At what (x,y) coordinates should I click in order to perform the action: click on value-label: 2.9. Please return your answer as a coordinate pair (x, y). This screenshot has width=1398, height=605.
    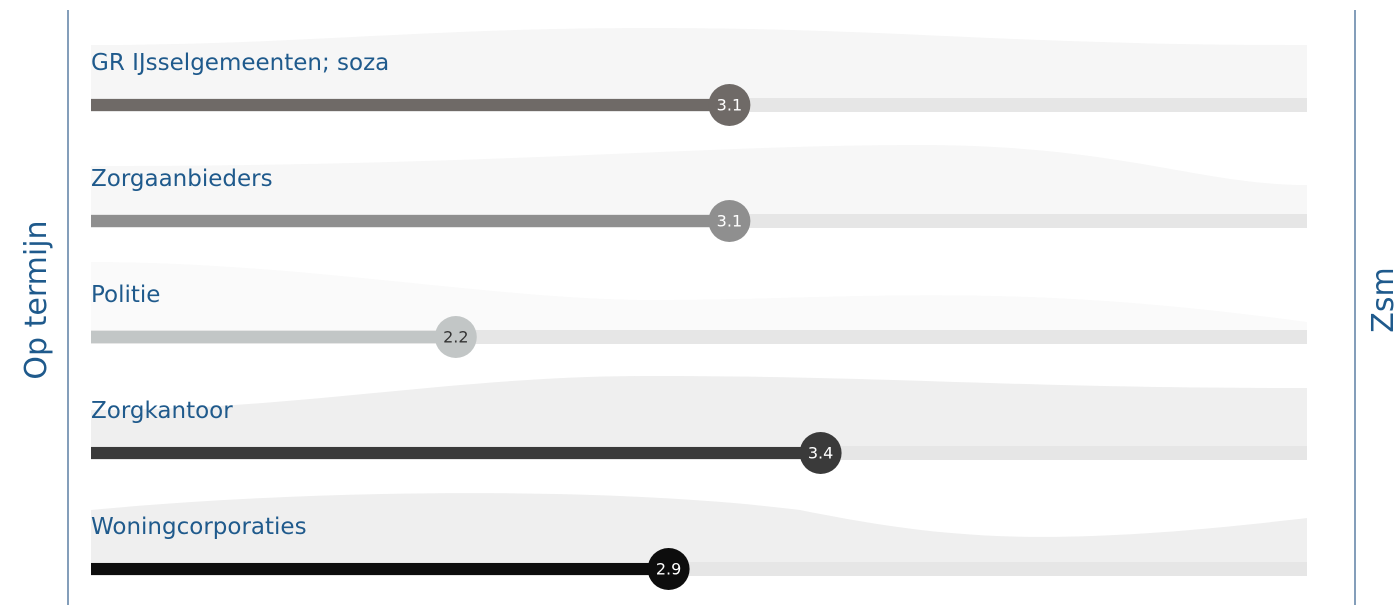
    Looking at the image, I should click on (668, 569).